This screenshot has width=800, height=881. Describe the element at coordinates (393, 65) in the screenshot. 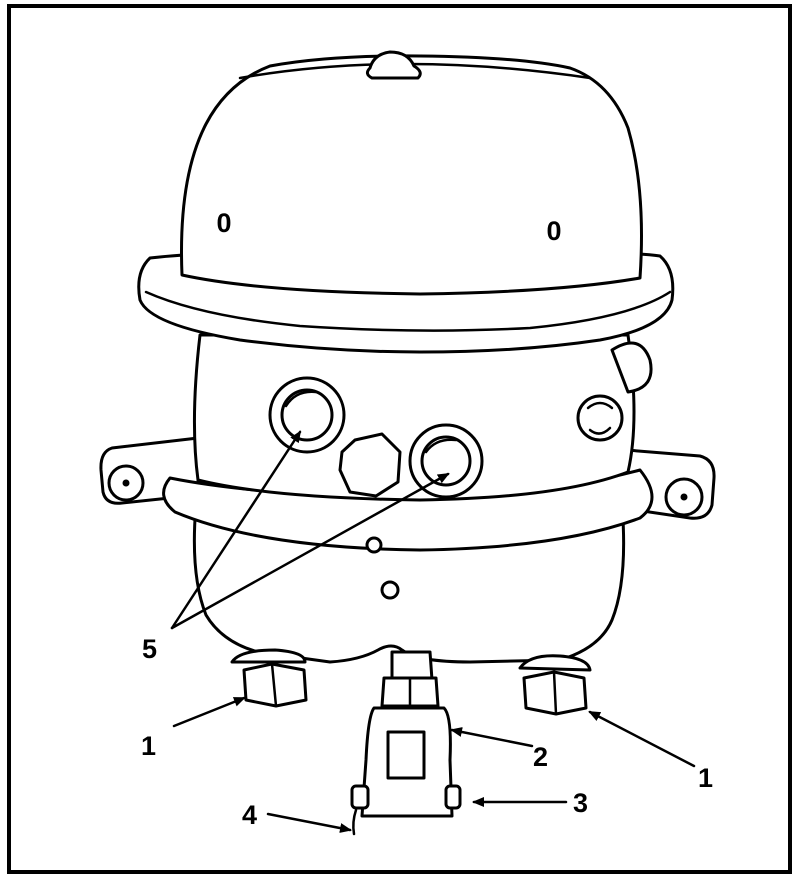

I see `caging-bolt-cap` at that location.